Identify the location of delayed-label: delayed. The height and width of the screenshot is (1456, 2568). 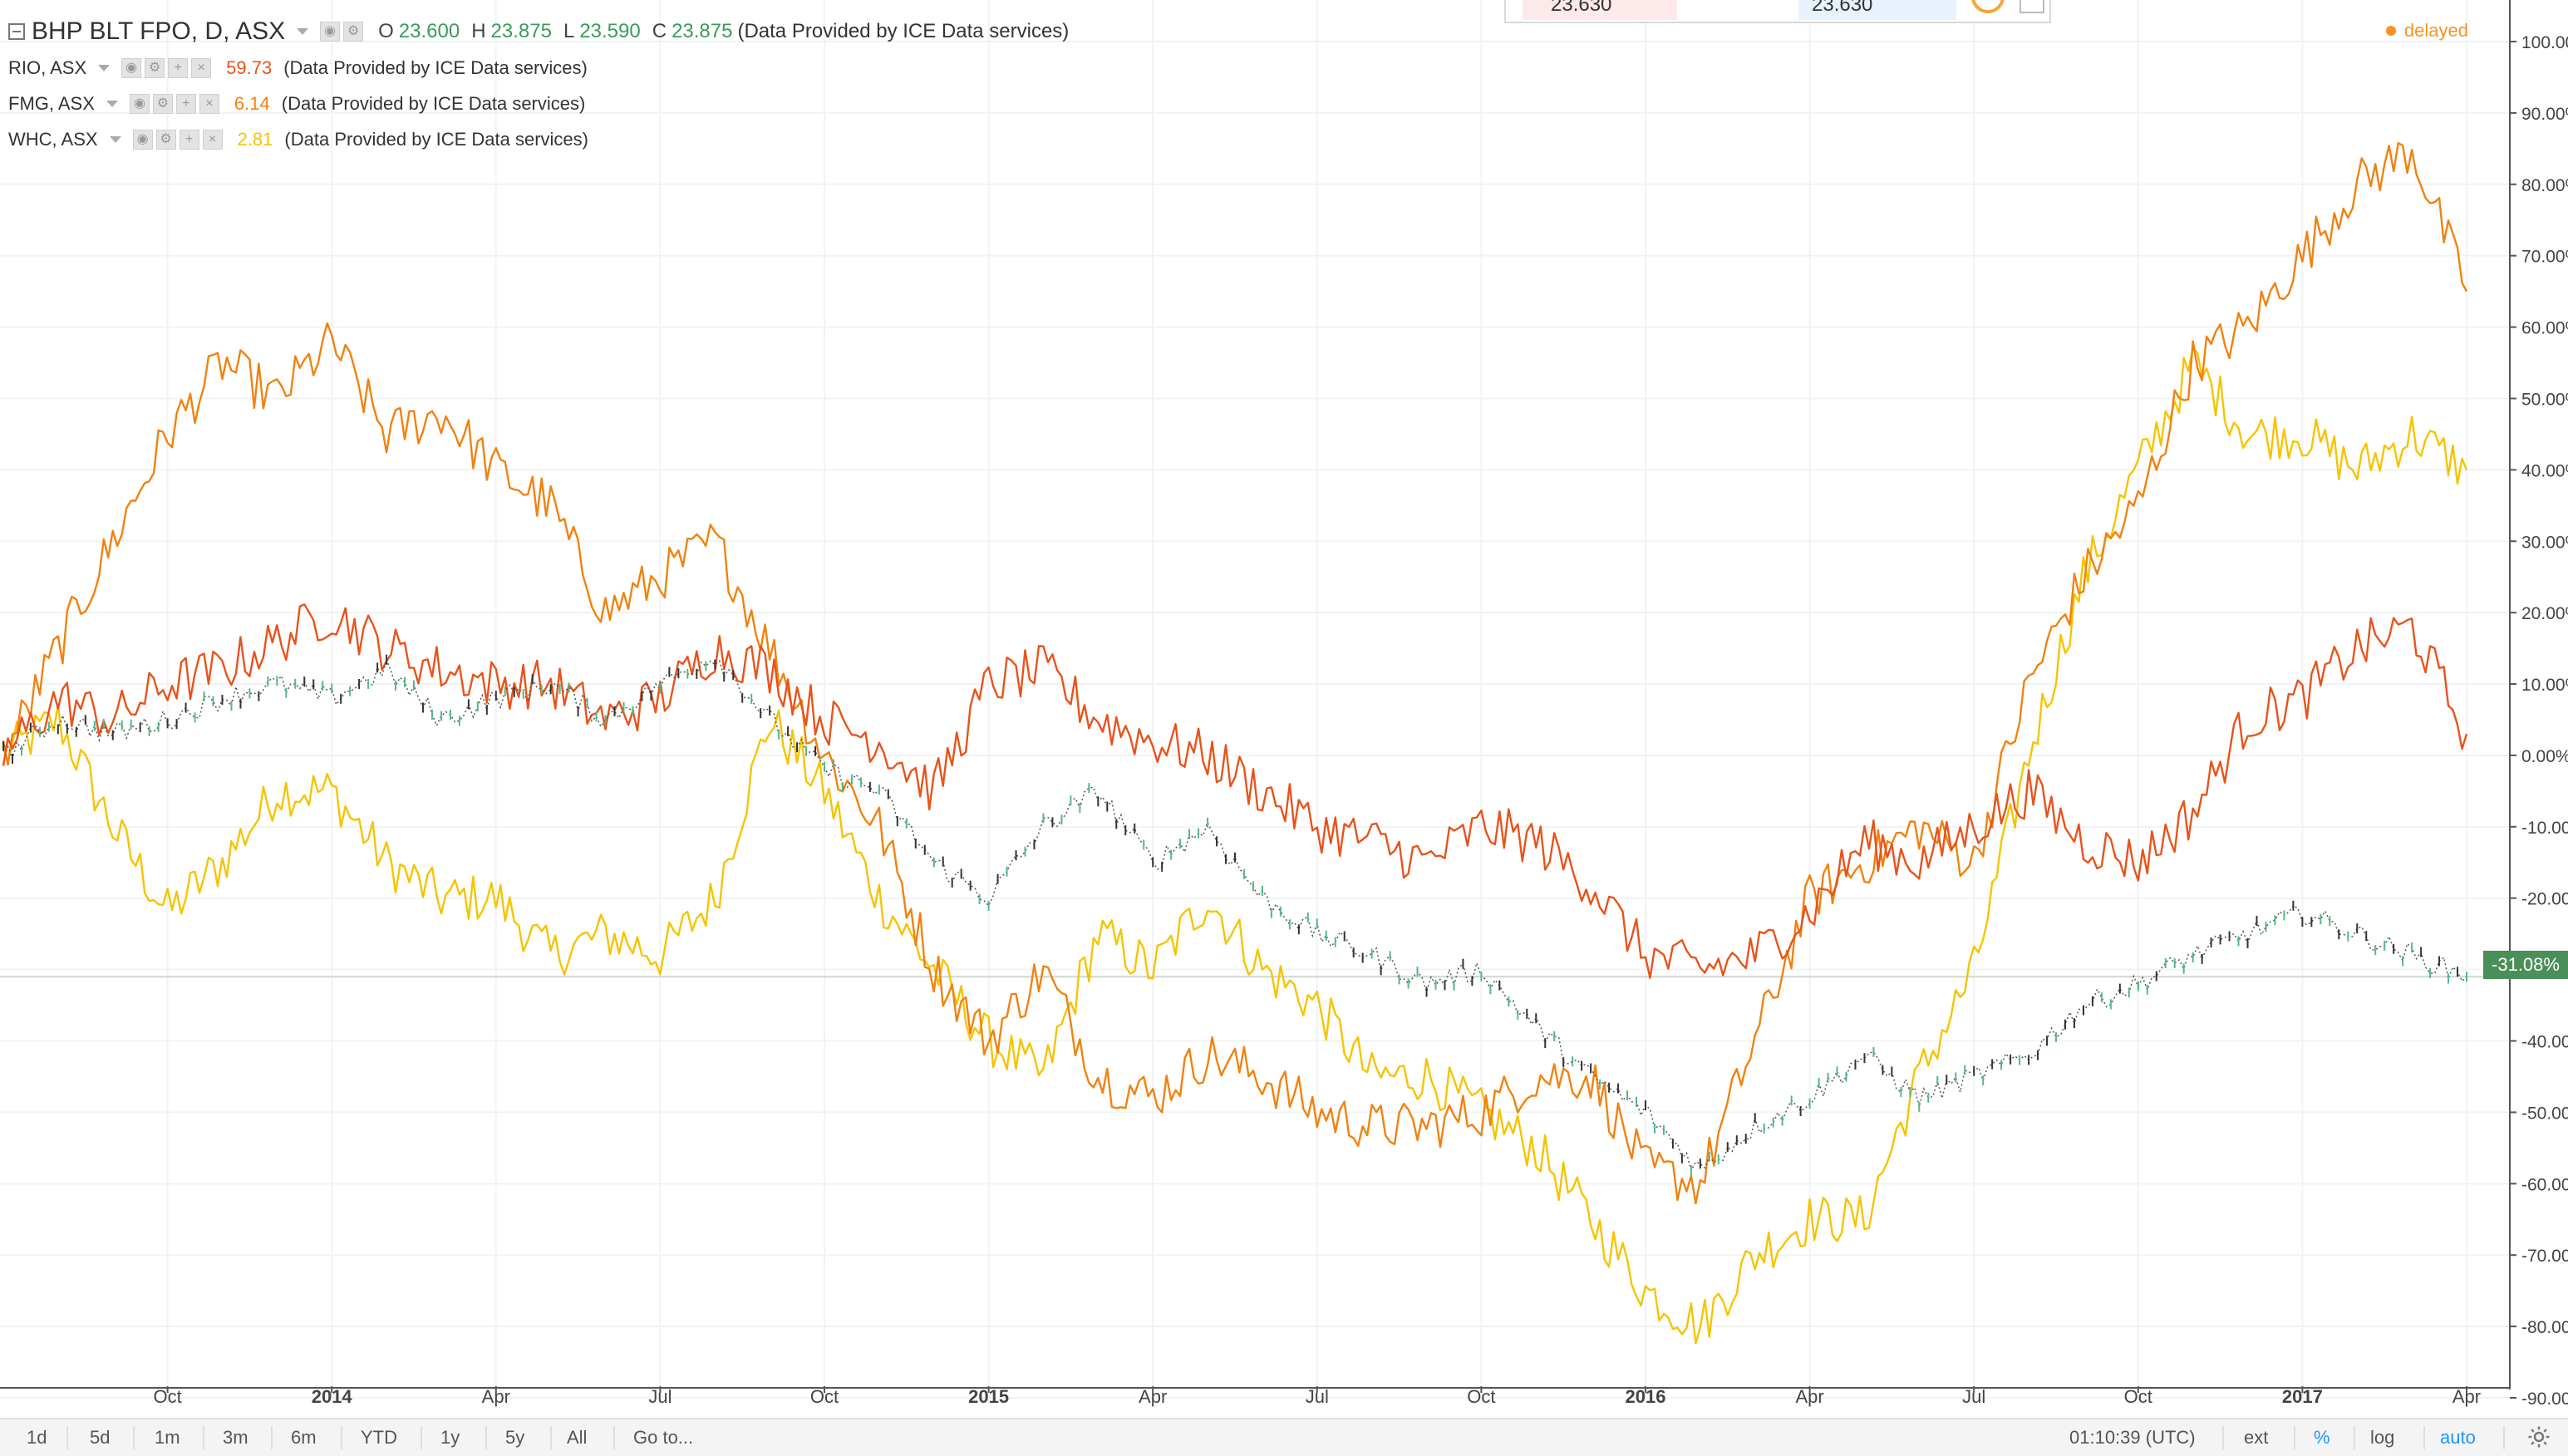
(2435, 30).